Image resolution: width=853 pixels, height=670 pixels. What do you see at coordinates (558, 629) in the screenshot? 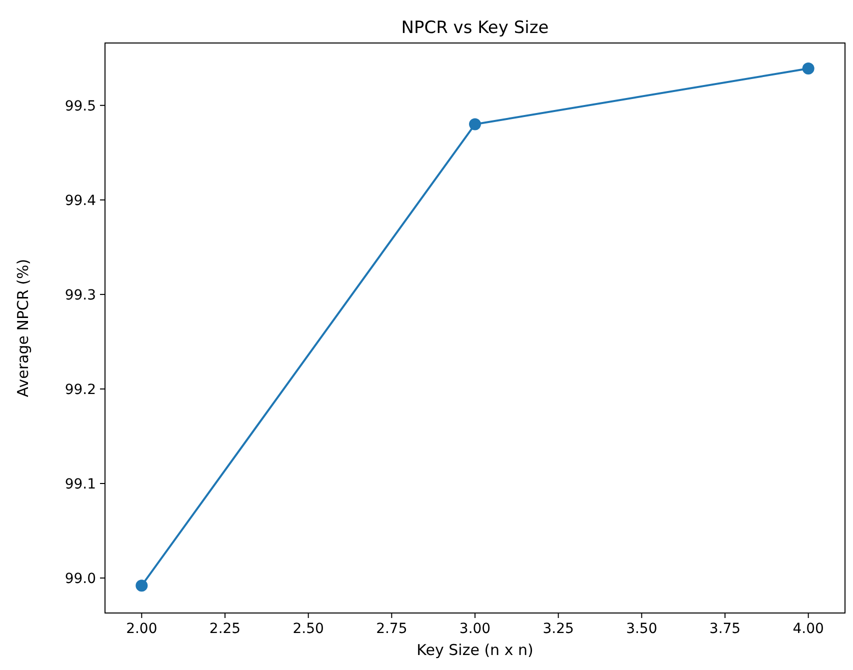
I see `x-tick-label: 3.25` at bounding box center [558, 629].